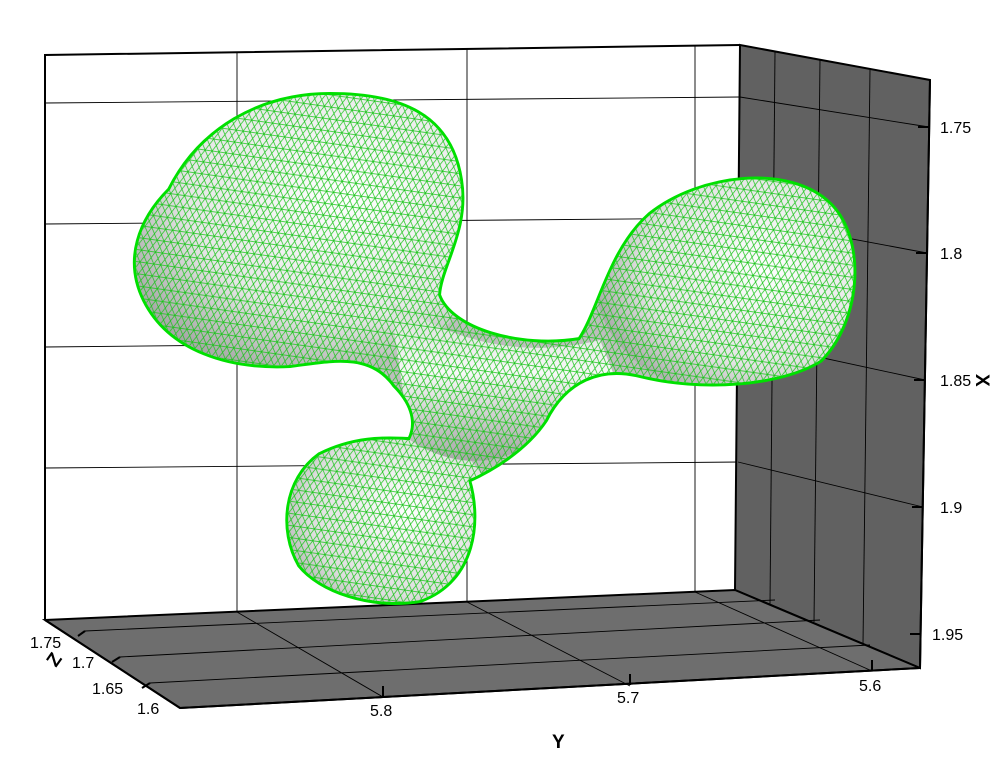  I want to click on x-axis: 1.75 1.8 1.85 1.9 1.95 X, so click(950, 382).